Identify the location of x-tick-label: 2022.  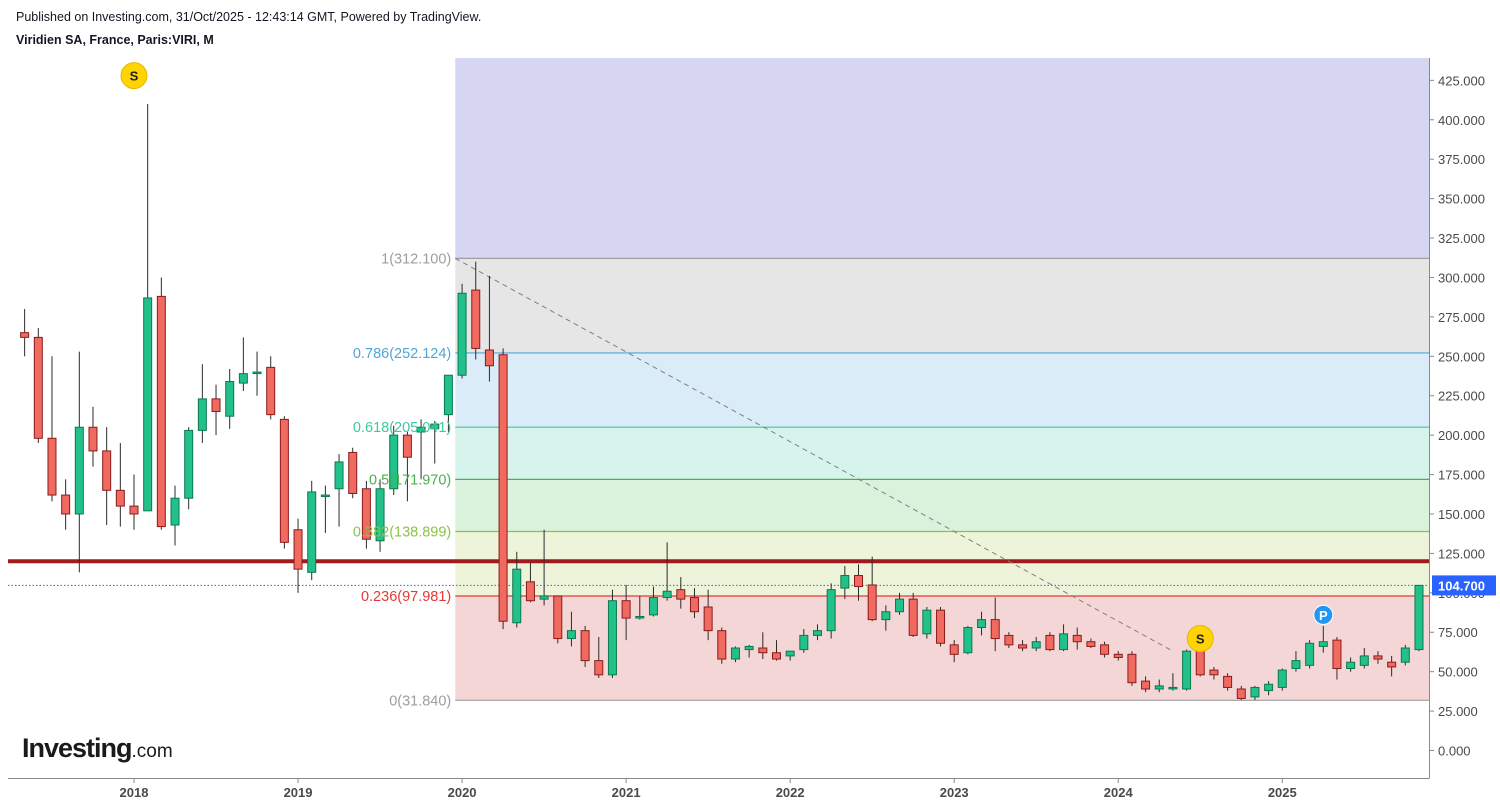
(790, 792).